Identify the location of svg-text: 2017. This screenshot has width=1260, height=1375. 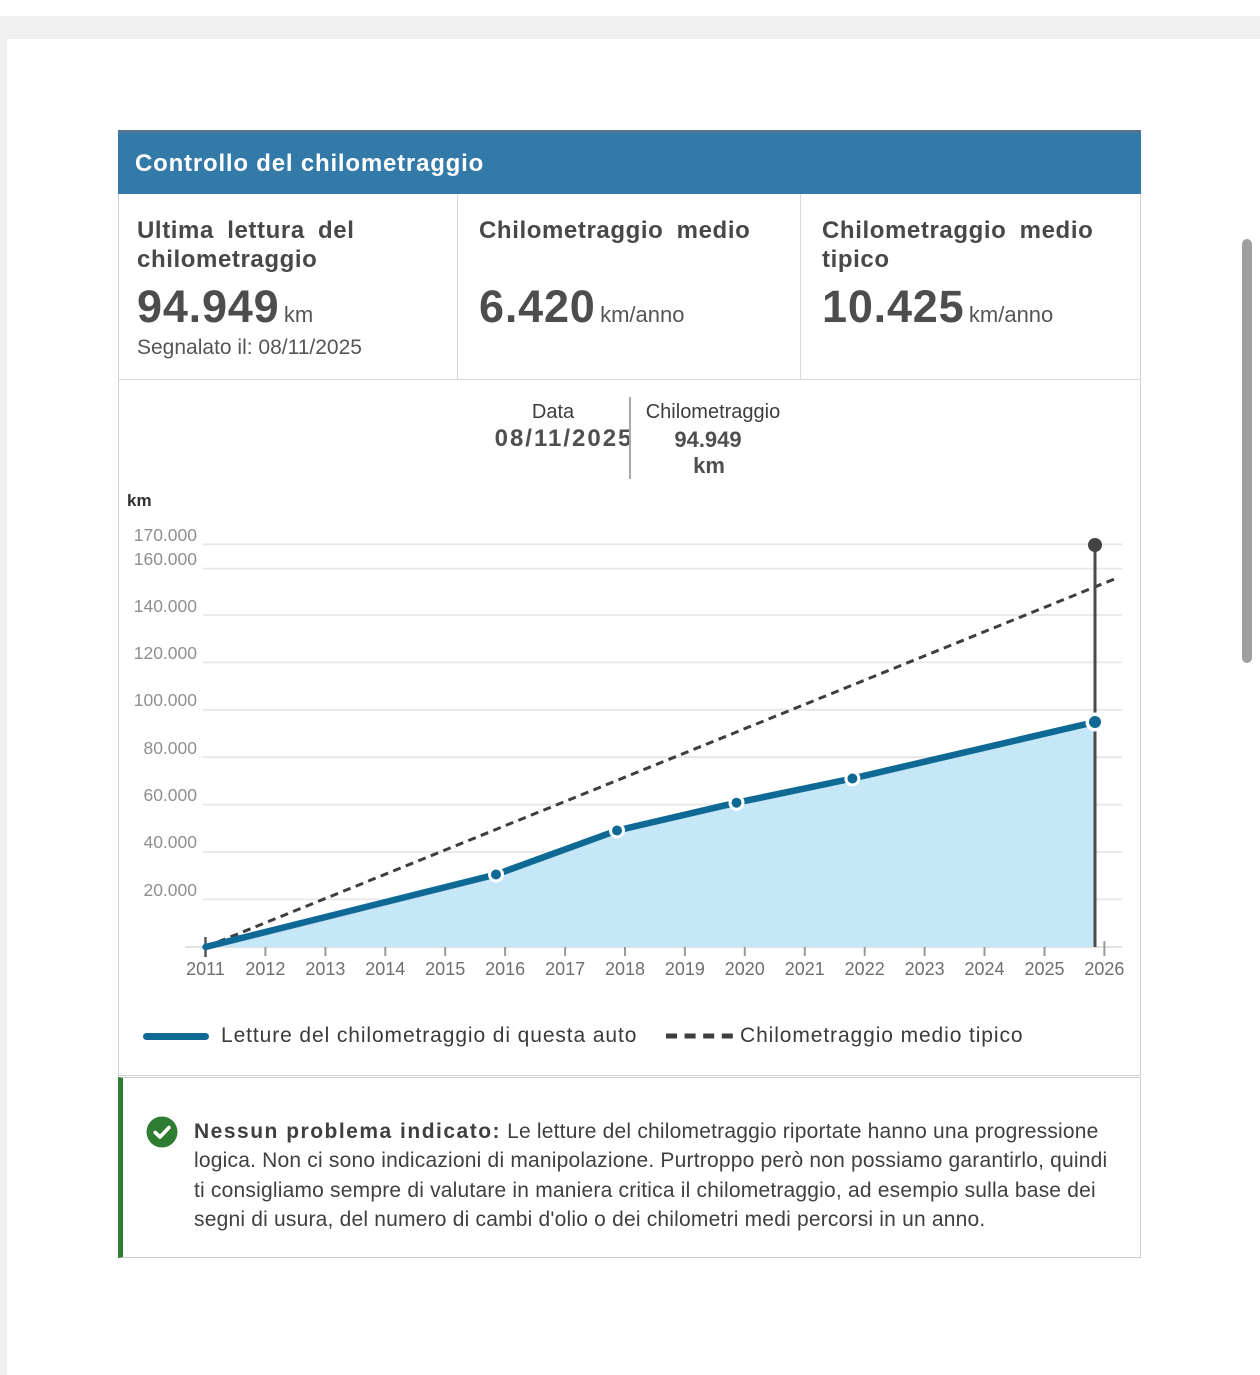
(565, 969).